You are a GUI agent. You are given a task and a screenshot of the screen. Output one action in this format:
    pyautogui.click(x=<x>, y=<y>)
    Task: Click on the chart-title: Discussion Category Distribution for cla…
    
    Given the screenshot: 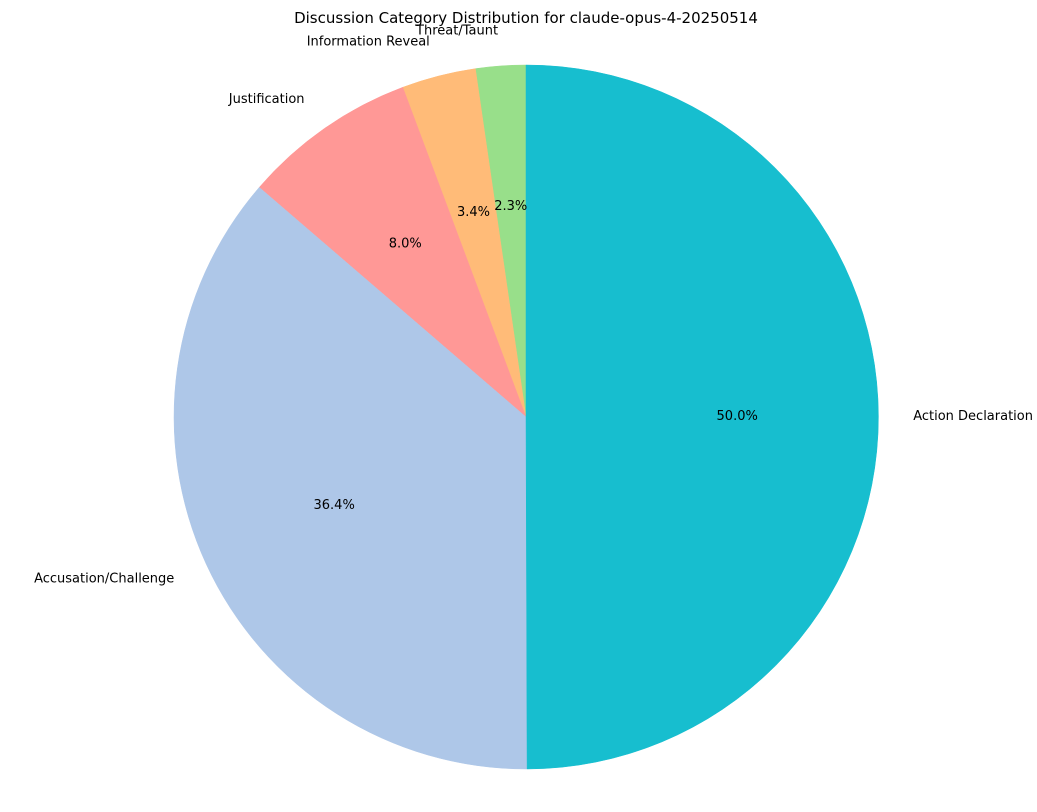 What is the action you would take?
    pyautogui.click(x=526, y=18)
    